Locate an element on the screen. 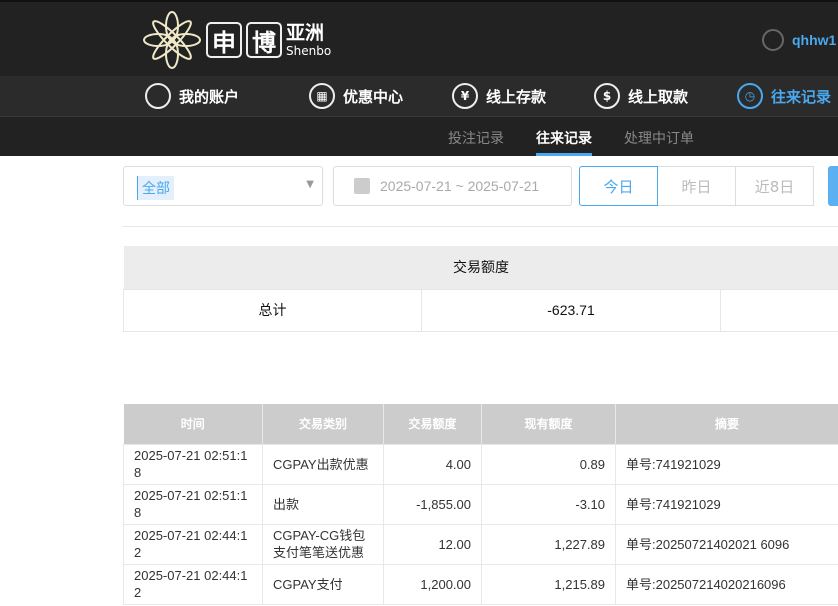 Image resolution: width=838 pixels, height=606 pixels. cell-balance: -3.10 is located at coordinates (548, 504).